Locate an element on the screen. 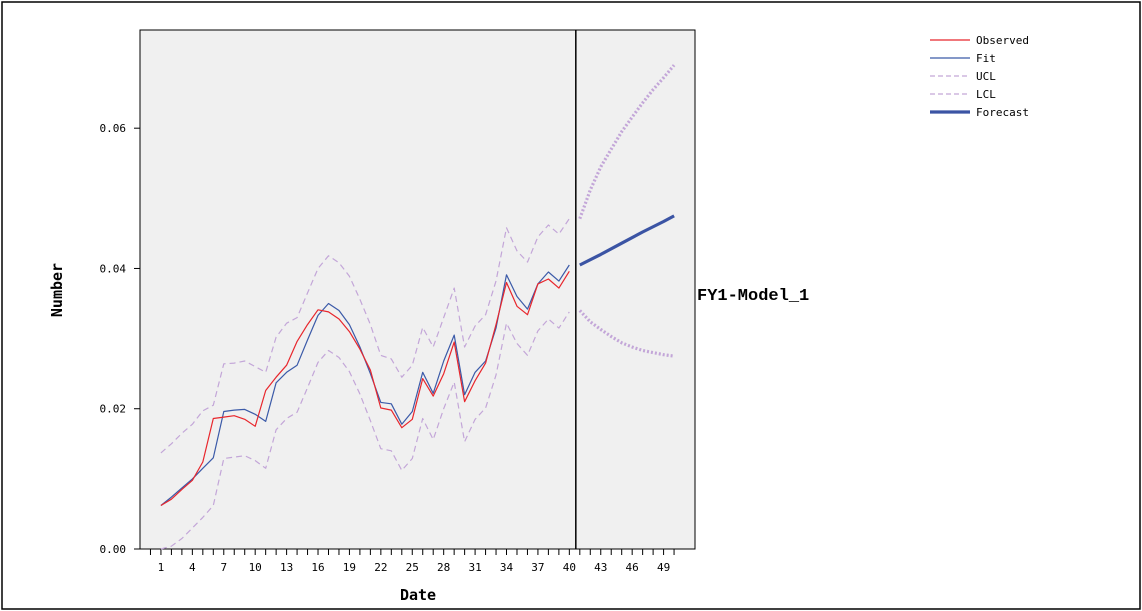 The width and height of the screenshot is (1142, 611). y-tick-label: 0.06 is located at coordinates (113, 128).